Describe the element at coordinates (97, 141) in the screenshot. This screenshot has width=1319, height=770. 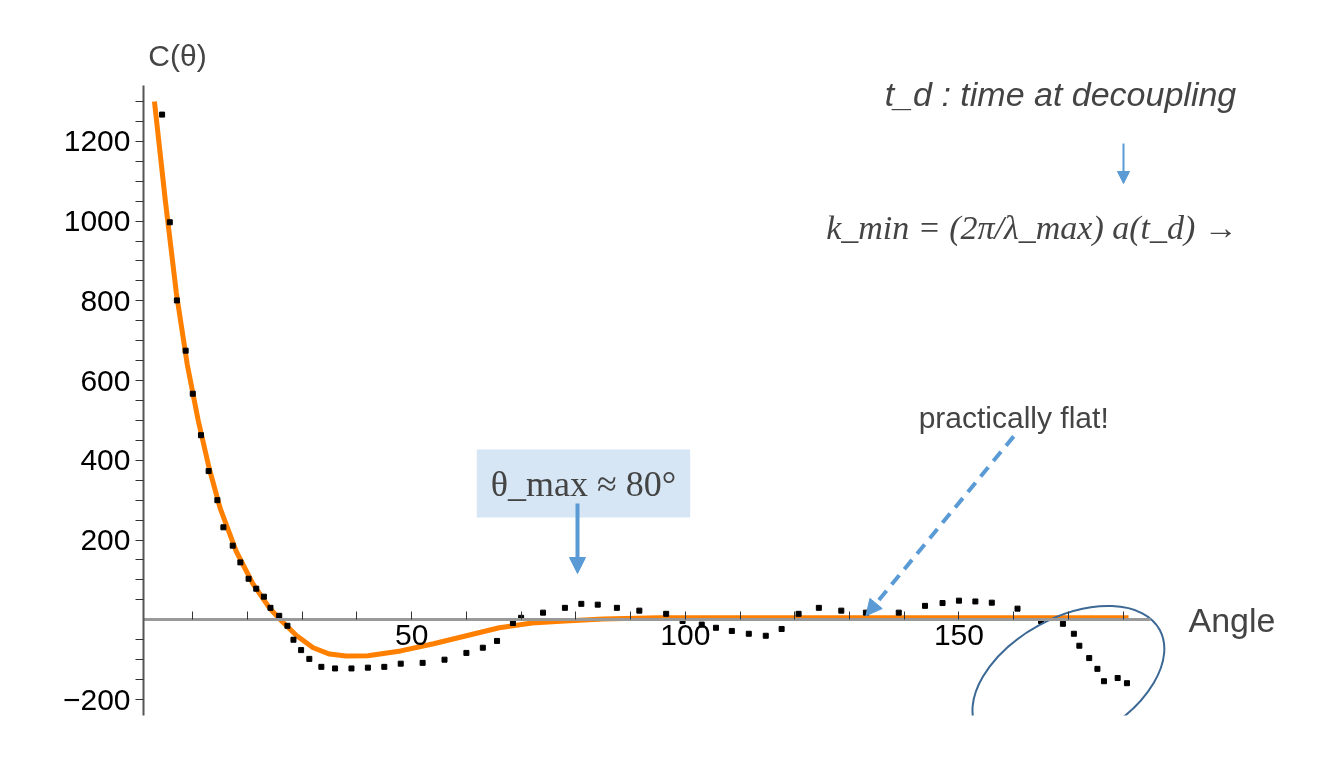
I see `y-tick-label: 1200` at that location.